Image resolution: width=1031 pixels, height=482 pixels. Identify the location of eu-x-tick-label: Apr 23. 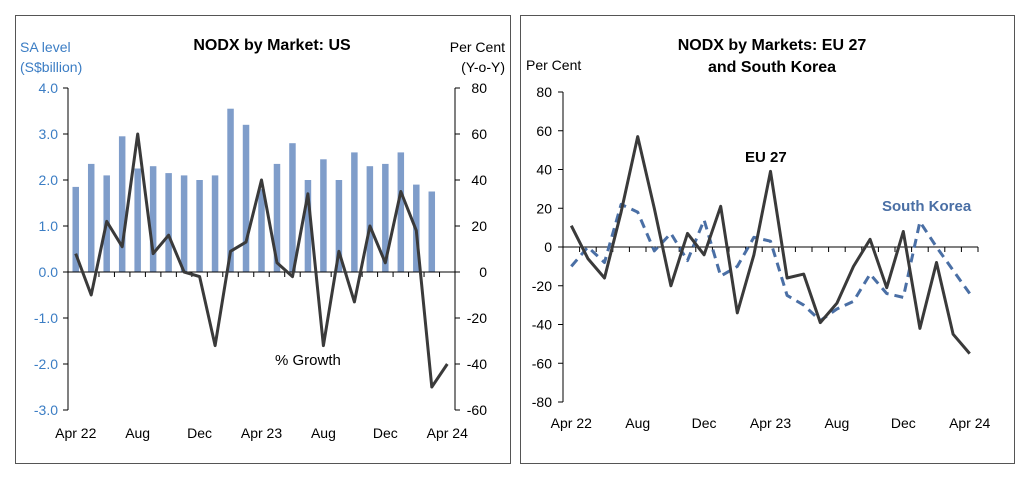
(770, 423).